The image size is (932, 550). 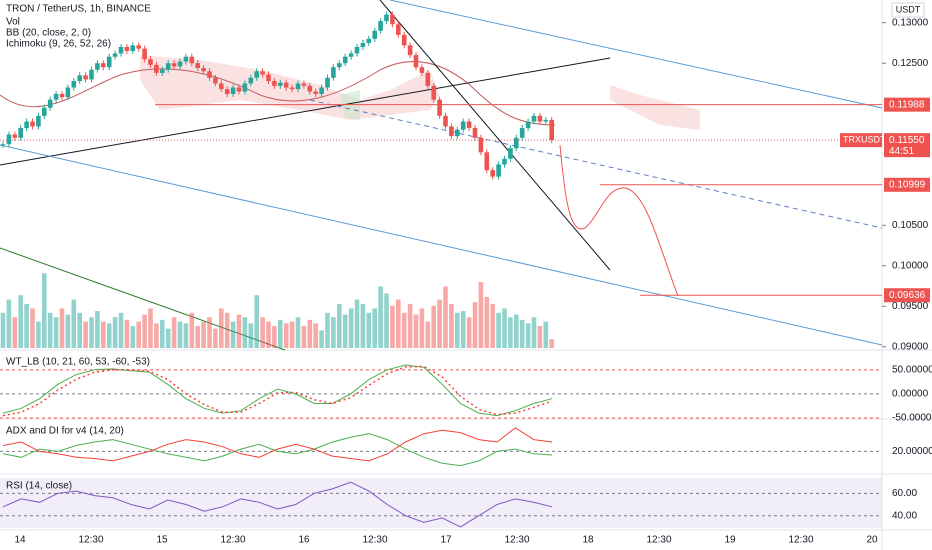 What do you see at coordinates (861, 140) in the screenshot?
I see `symbol-badge` at bounding box center [861, 140].